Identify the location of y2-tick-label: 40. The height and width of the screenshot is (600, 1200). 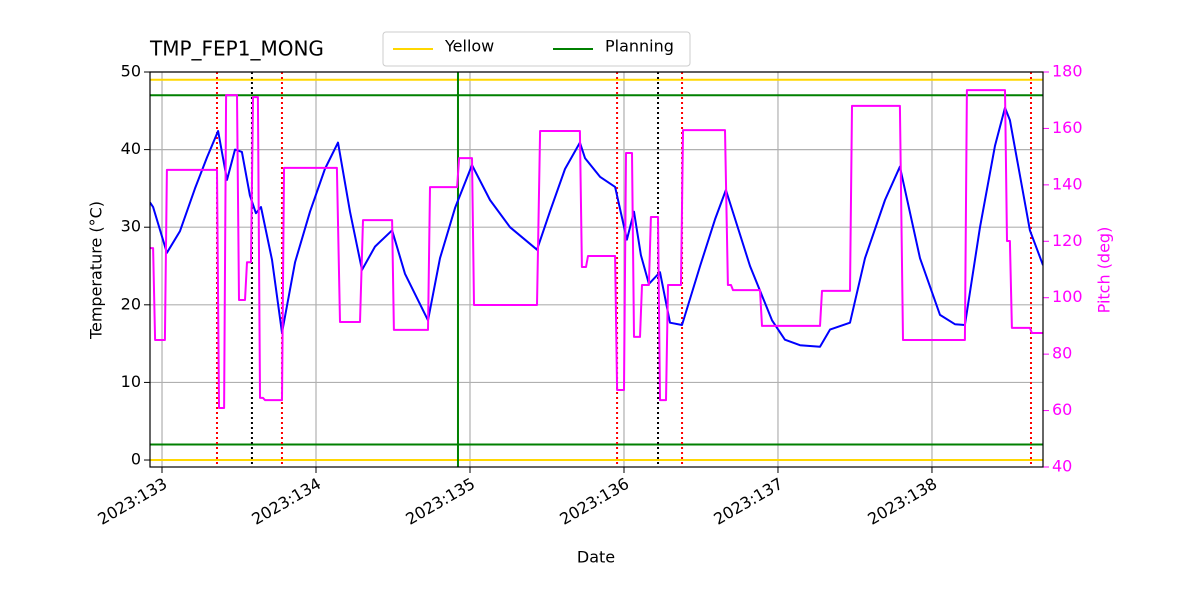
(1062, 466).